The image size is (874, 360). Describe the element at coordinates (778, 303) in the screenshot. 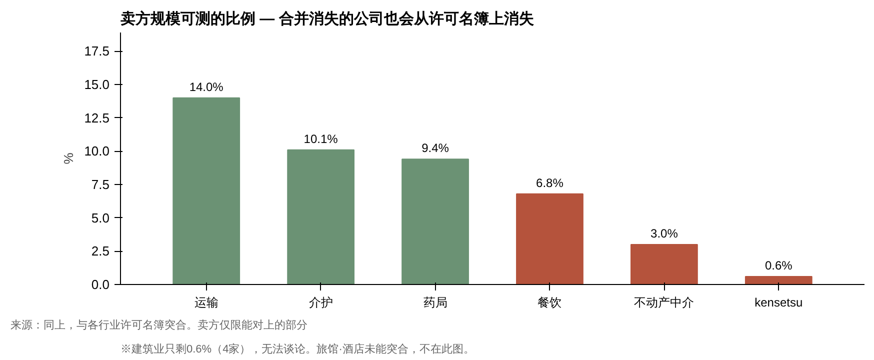

I see `x-tick-label: kensetsu` at that location.